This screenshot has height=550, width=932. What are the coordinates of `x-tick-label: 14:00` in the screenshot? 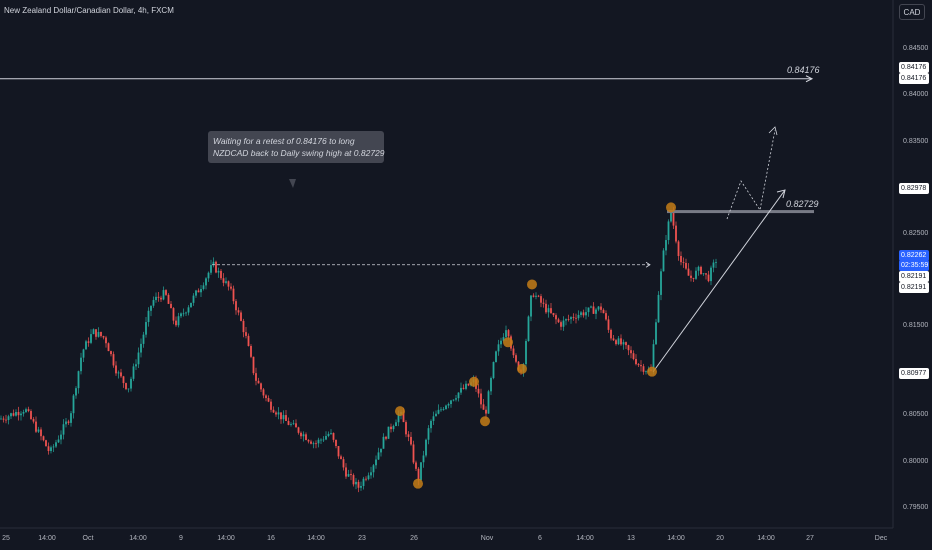 It's located at (226, 538).